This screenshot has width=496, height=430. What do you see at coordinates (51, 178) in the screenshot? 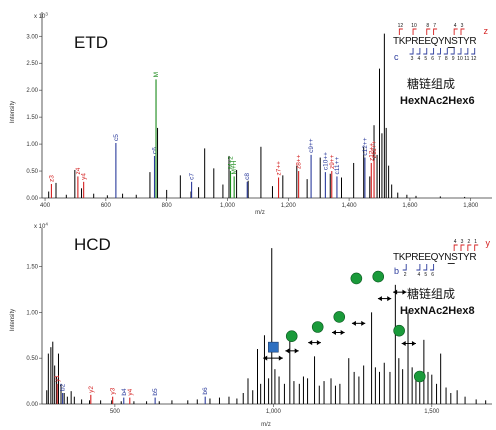
I see `etd-peak-label: z3` at bounding box center [51, 178].